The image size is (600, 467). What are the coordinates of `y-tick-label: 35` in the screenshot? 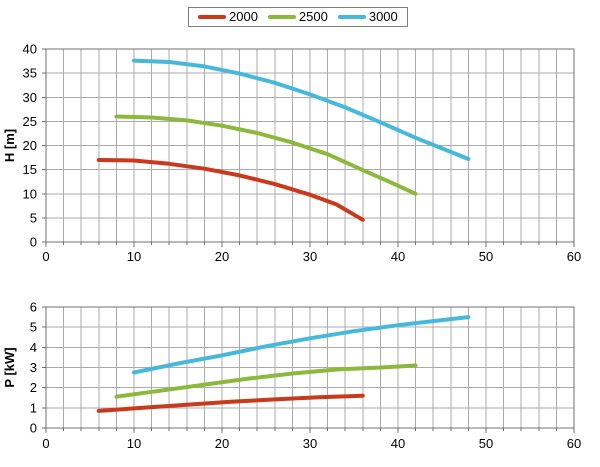 It's located at (30, 73).